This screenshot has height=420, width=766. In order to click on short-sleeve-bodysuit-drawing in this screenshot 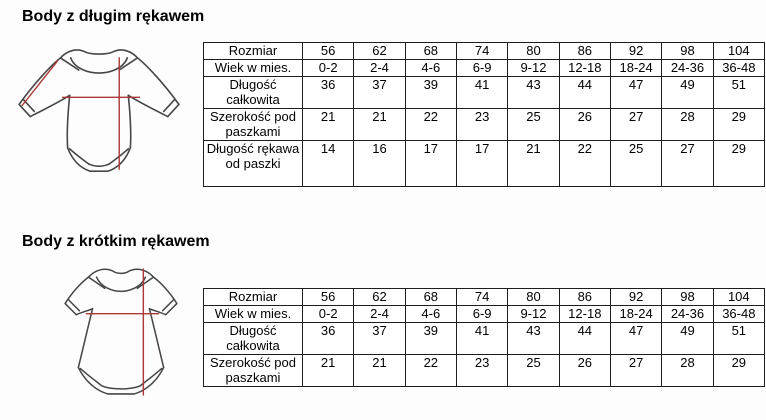, I will do `click(121, 332)`.